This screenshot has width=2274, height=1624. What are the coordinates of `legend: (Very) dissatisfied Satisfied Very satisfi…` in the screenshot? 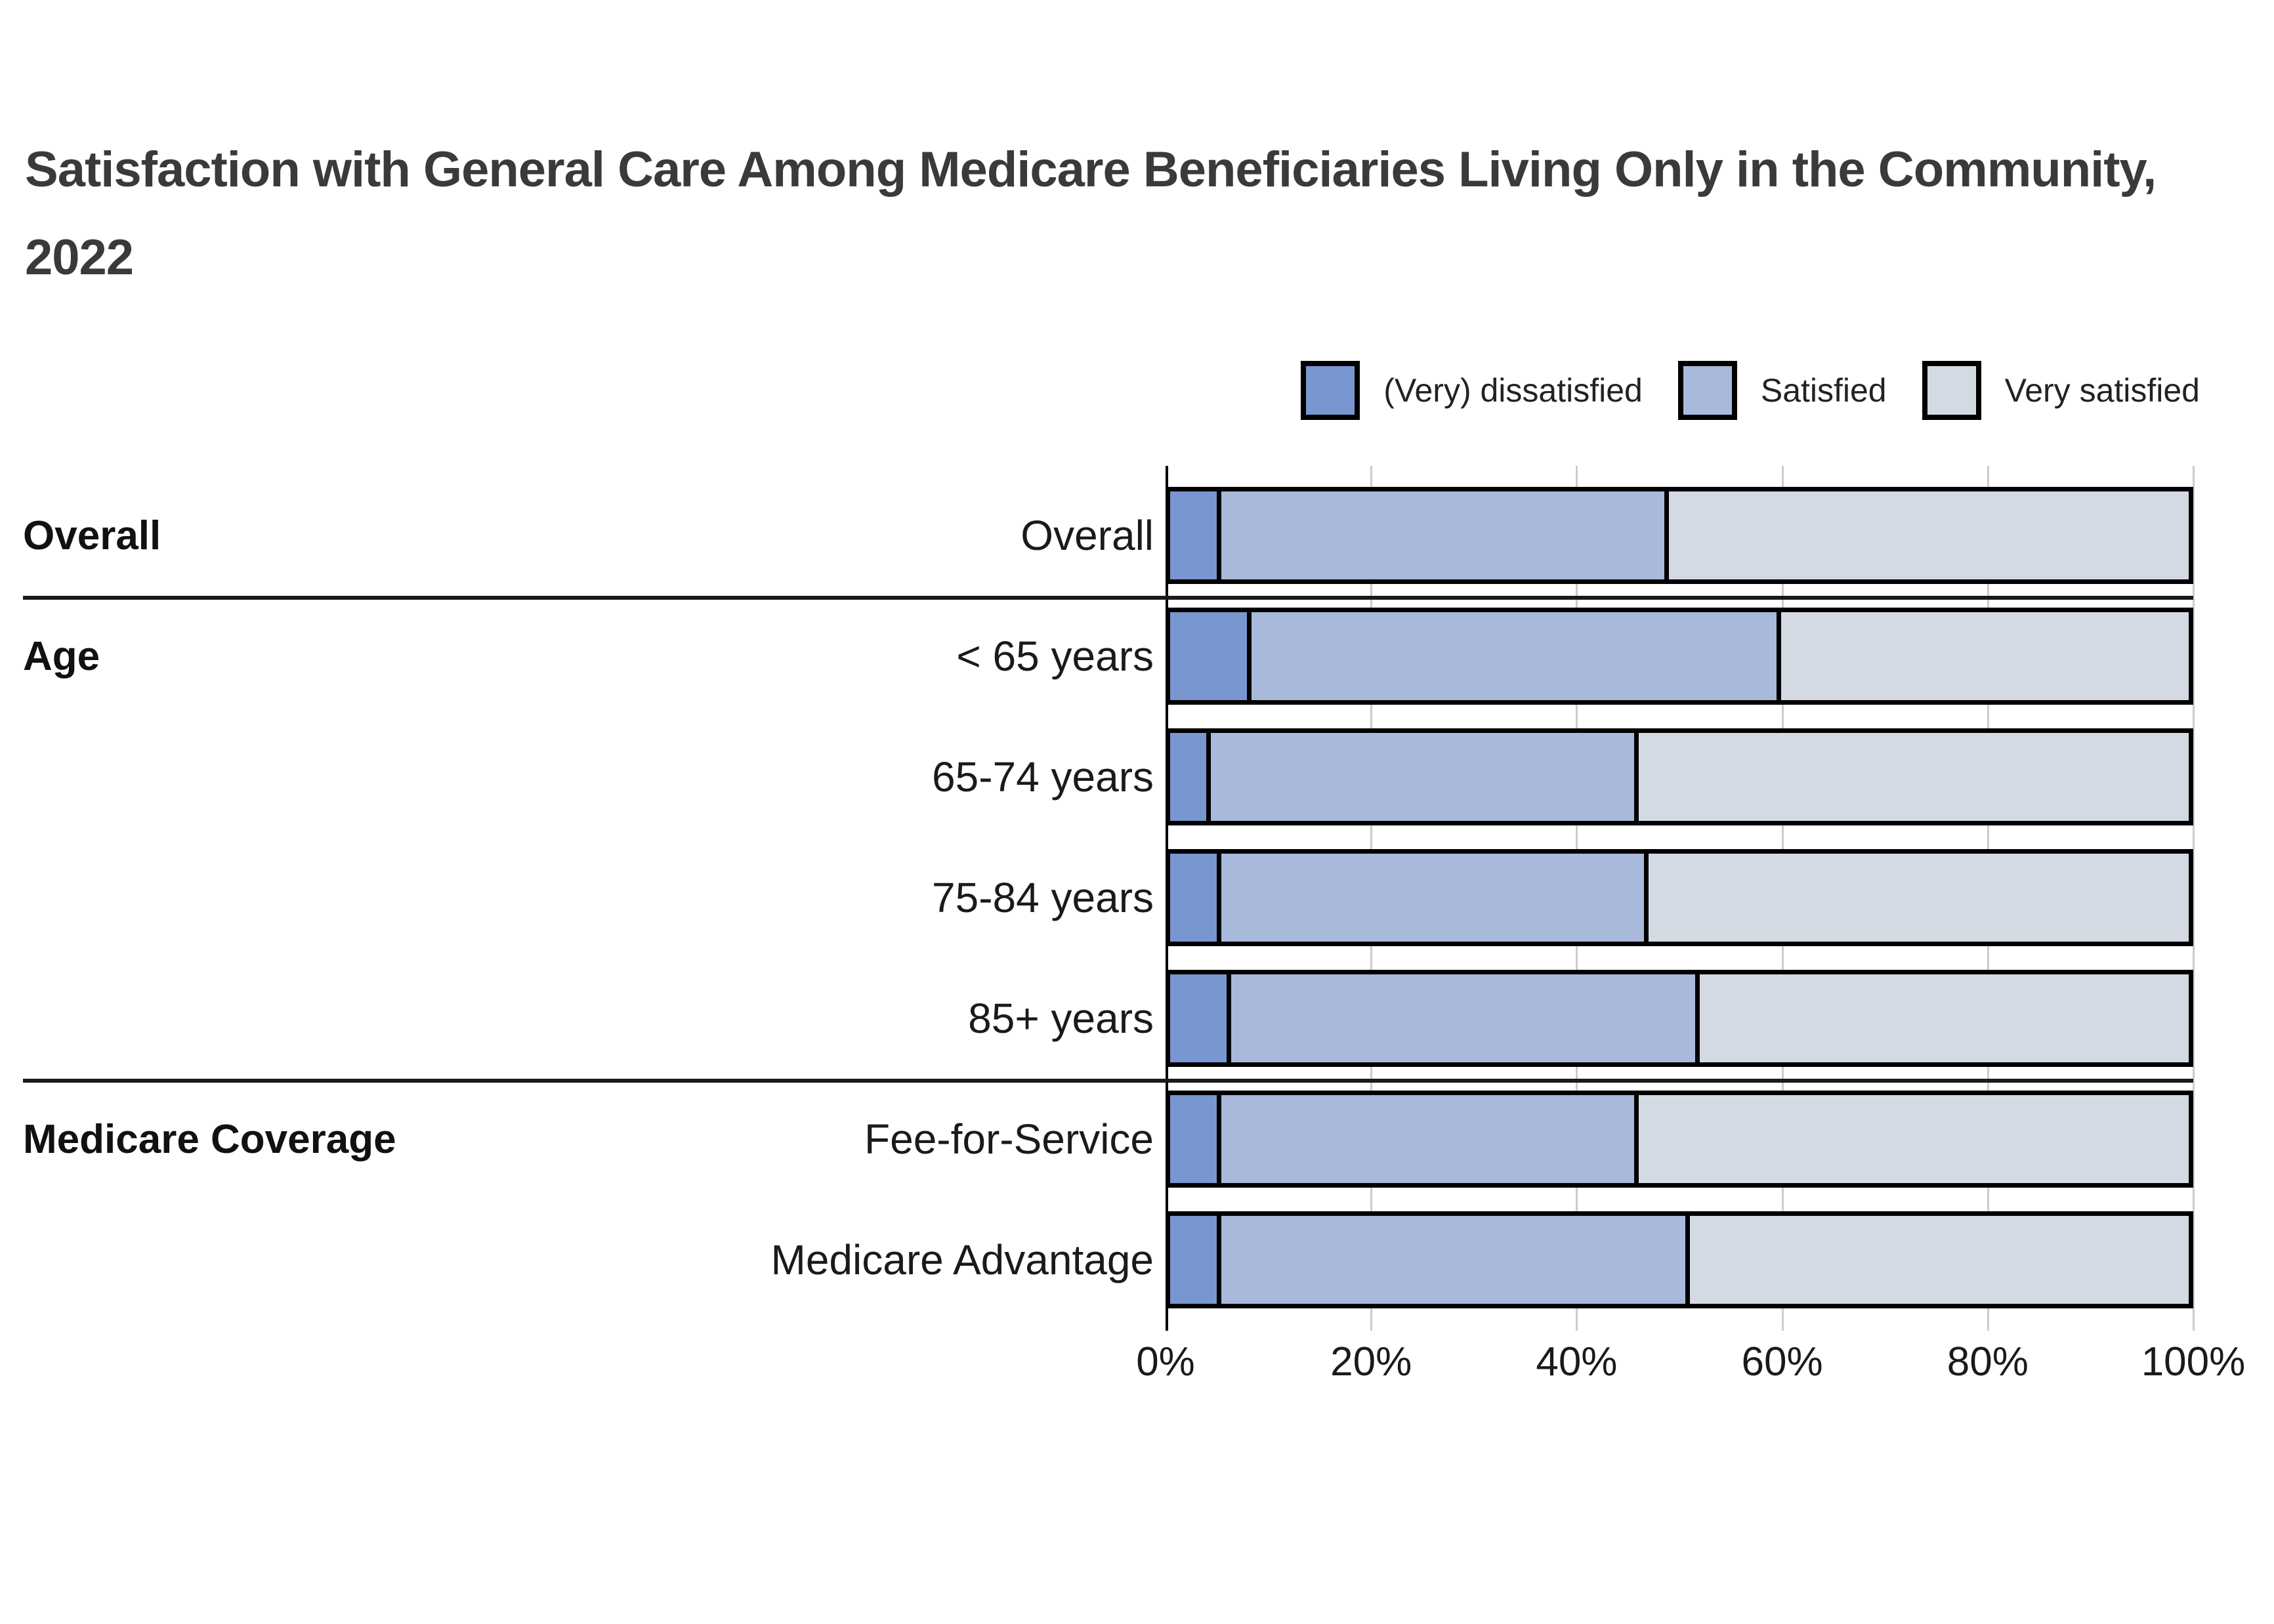 It's located at (1750, 390).